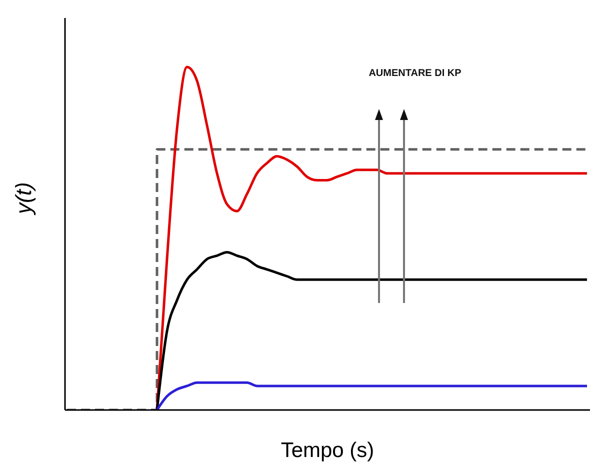 This screenshot has height=465, width=600. Describe the element at coordinates (327, 450) in the screenshot. I see `x-axis-title: Tempo (s)` at that location.